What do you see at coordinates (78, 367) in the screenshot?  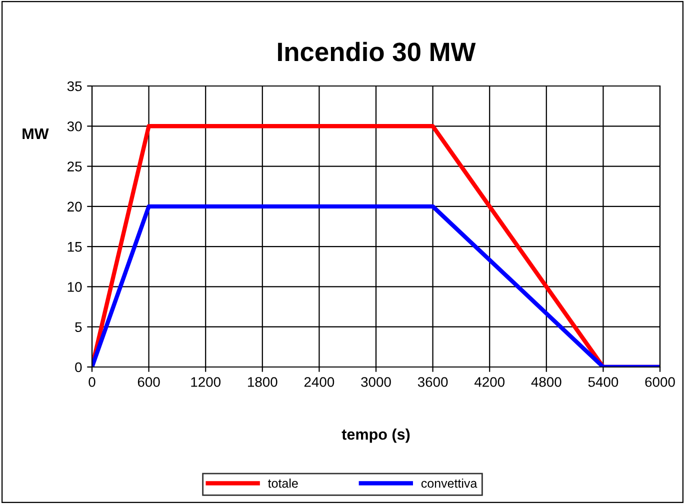 I see `y-tick-label: 0` at bounding box center [78, 367].